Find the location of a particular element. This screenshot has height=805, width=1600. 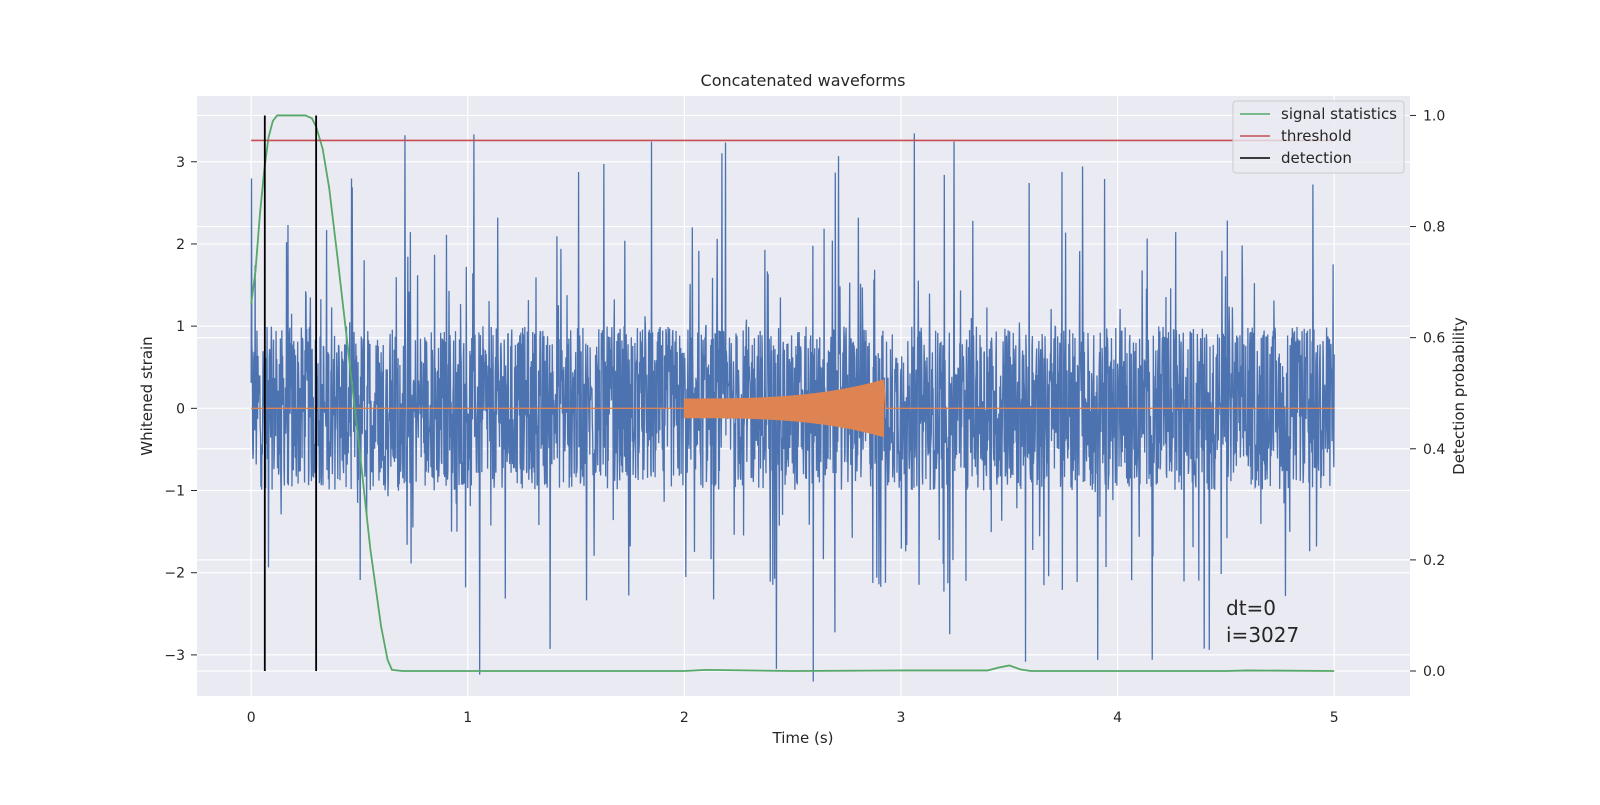

chart-title: Concatenated waveforms is located at coordinates (803, 80).